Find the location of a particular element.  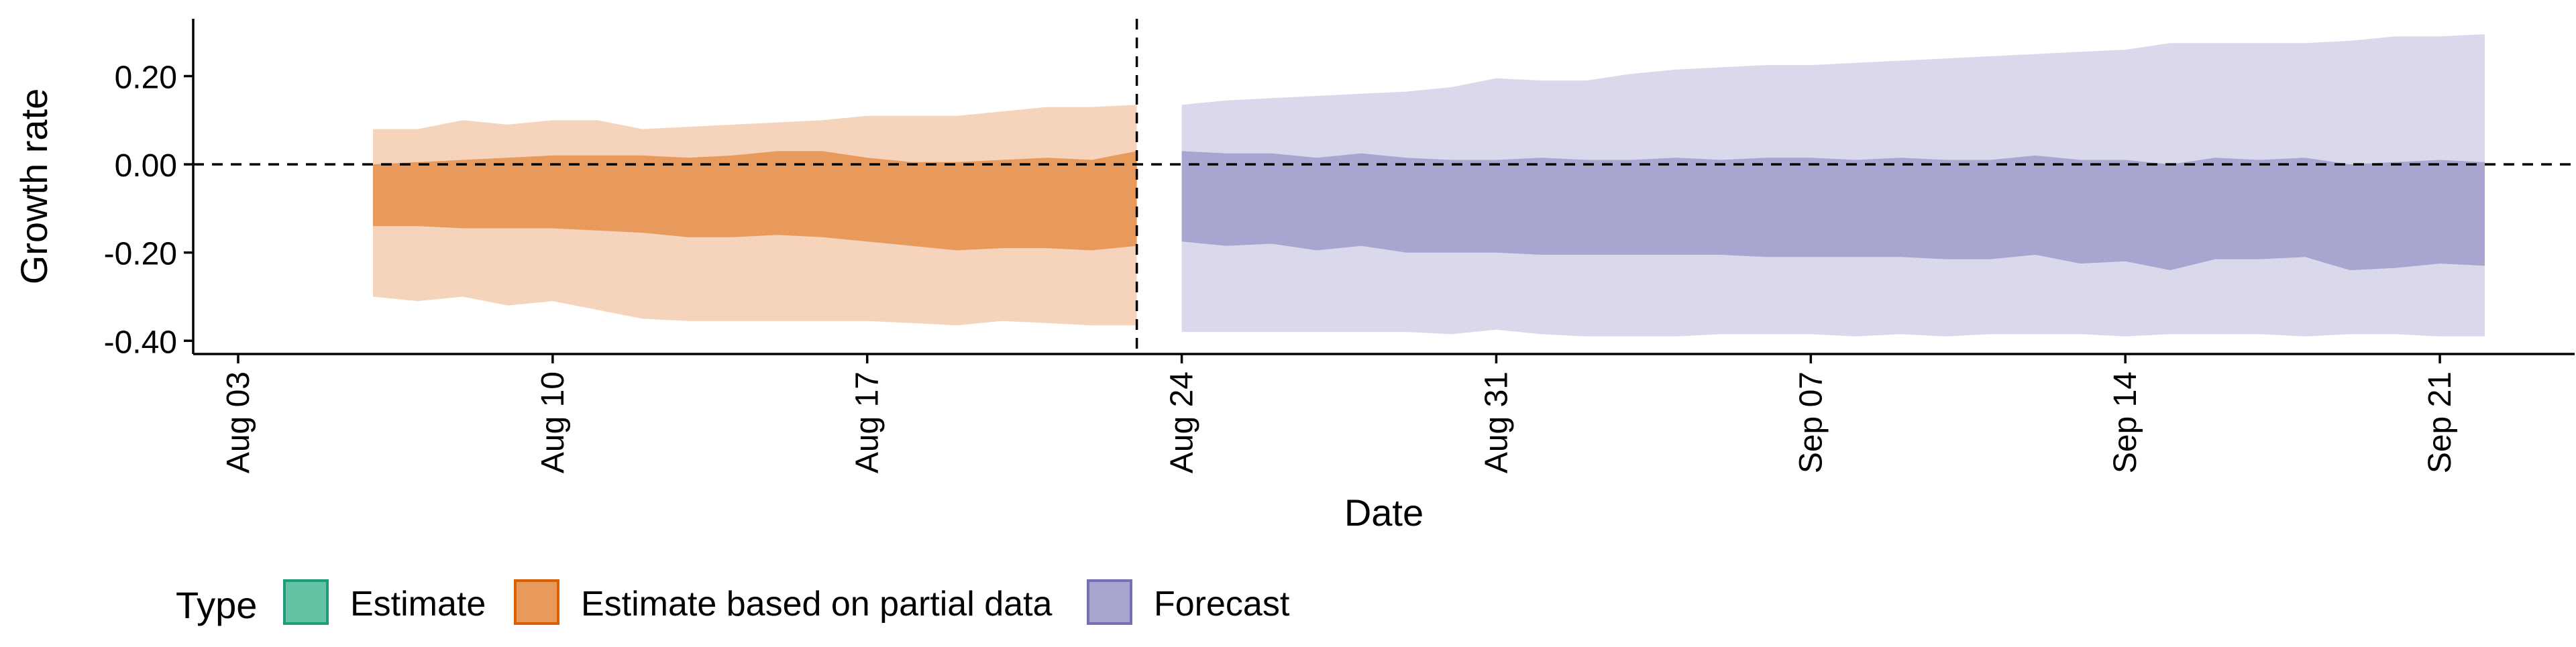

ribbon-inner-estimate-based-on-partial-data is located at coordinates (754, 201).